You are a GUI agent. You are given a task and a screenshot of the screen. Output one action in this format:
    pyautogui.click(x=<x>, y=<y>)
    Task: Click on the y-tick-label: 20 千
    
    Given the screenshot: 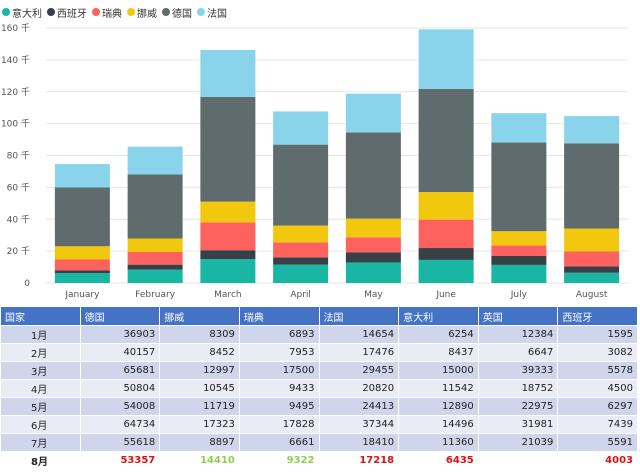 What is the action you would take?
    pyautogui.click(x=18, y=251)
    